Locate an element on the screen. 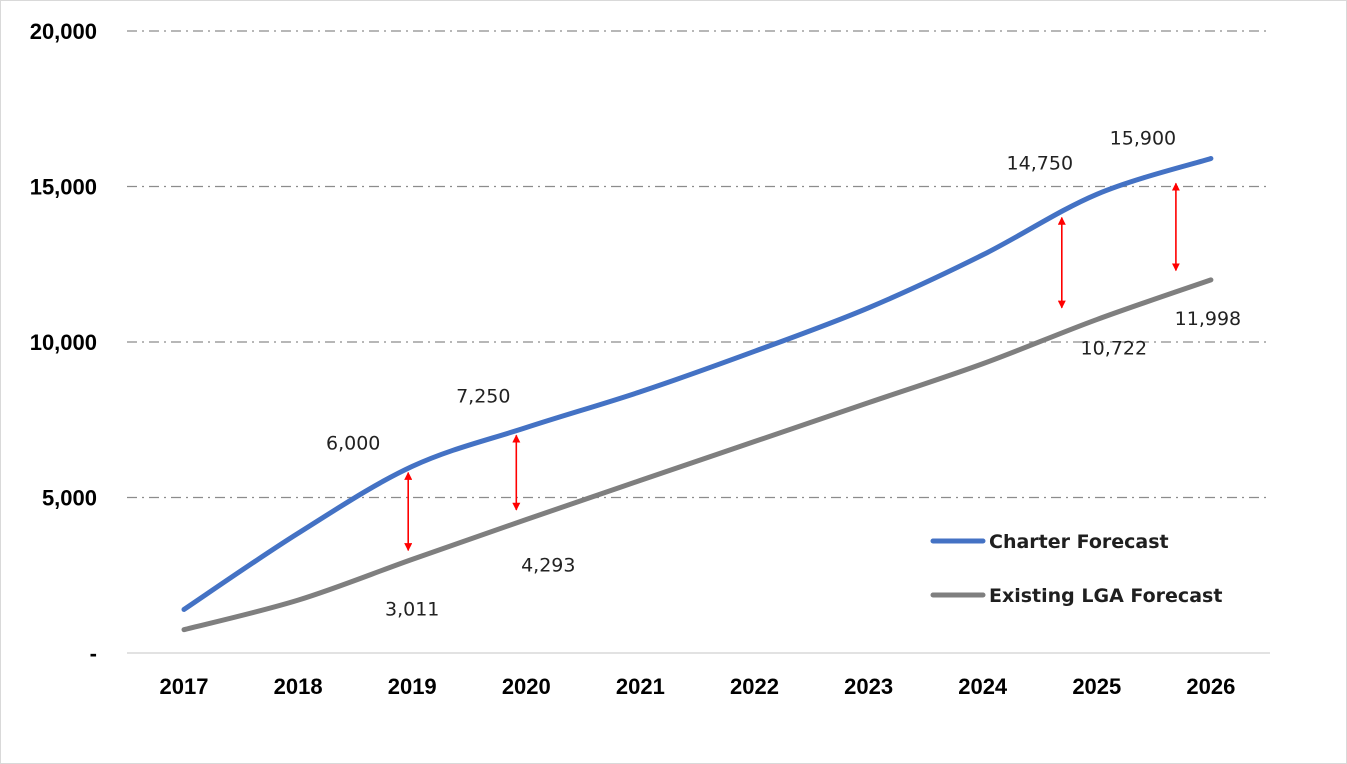 The image size is (1347, 764). y-tick-label: - is located at coordinates (93, 653).